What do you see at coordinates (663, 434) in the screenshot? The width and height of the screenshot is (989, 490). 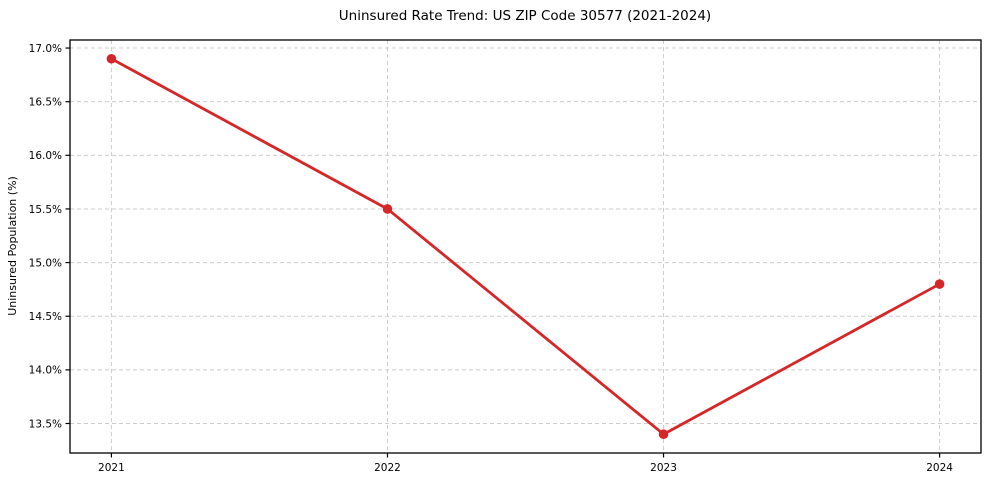 I see `data-point-2023` at bounding box center [663, 434].